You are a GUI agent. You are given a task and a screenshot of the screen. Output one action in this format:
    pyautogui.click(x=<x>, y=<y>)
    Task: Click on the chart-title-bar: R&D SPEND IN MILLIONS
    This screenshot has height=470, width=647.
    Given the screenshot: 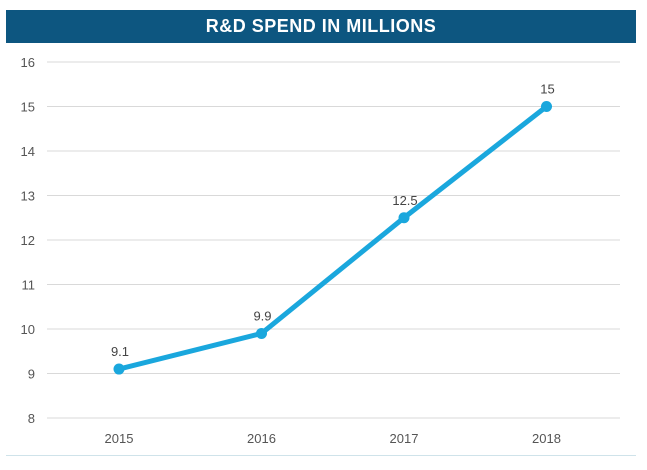 What is the action you would take?
    pyautogui.click(x=321, y=26)
    